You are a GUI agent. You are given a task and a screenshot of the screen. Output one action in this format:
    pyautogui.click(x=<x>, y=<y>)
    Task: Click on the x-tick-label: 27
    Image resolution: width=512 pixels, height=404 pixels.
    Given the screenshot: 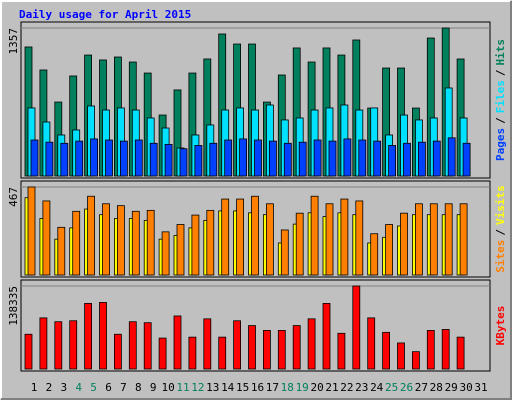 What is the action you would take?
    pyautogui.click(x=421, y=387)
    